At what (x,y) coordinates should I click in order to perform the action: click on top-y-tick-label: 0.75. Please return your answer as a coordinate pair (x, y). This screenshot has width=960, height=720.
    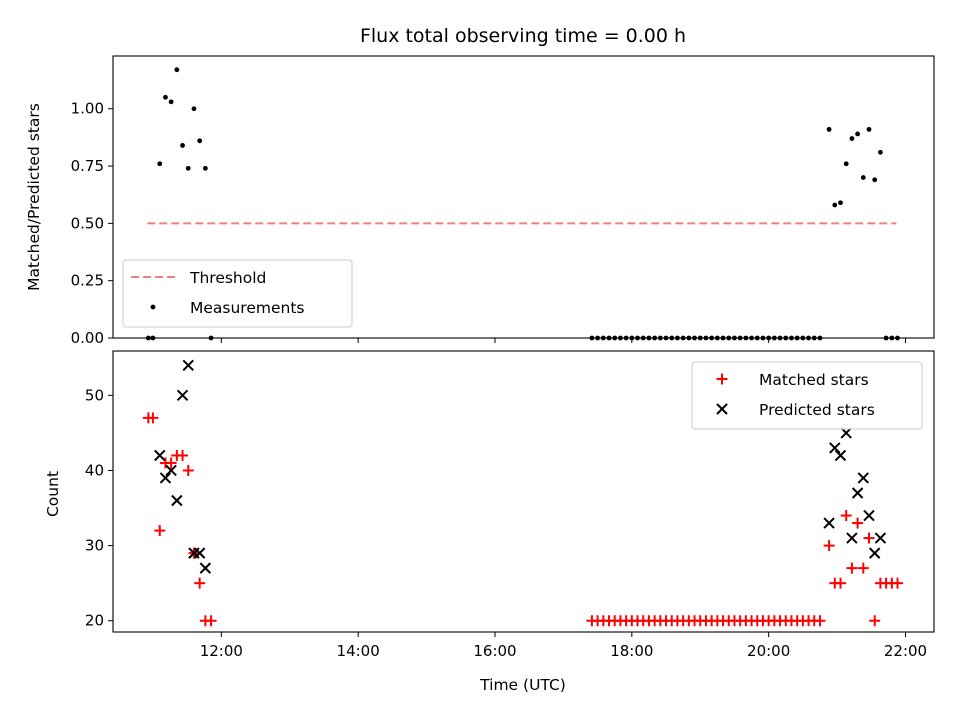
    Looking at the image, I should click on (87, 166).